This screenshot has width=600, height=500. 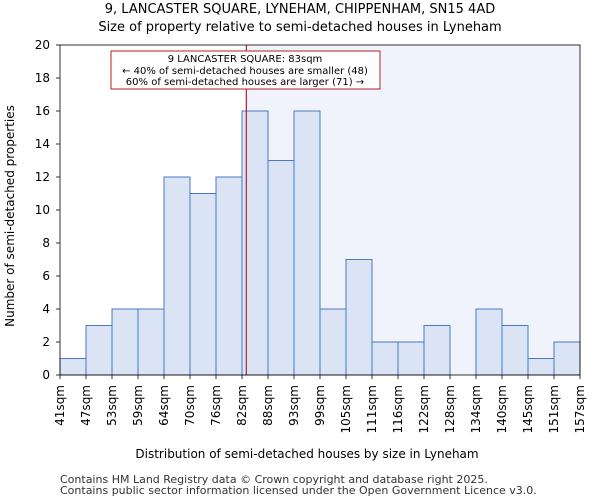 What do you see at coordinates (190, 405) in the screenshot?
I see `x-tick-label-70sqm: 70sqm` at bounding box center [190, 405].